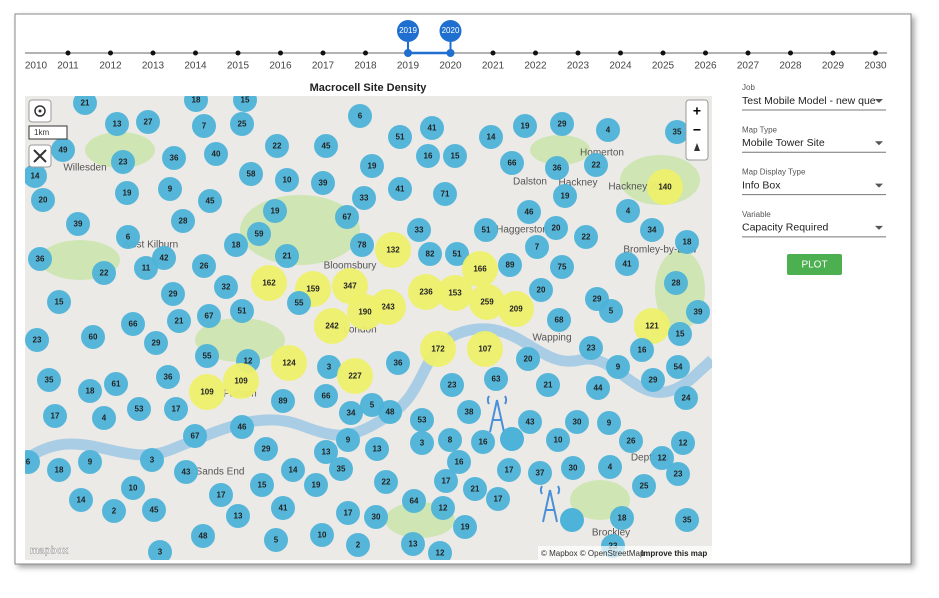 The image size is (939, 598). Describe the element at coordinates (683, 443) in the screenshot. I see `cluster-count: 12` at that location.